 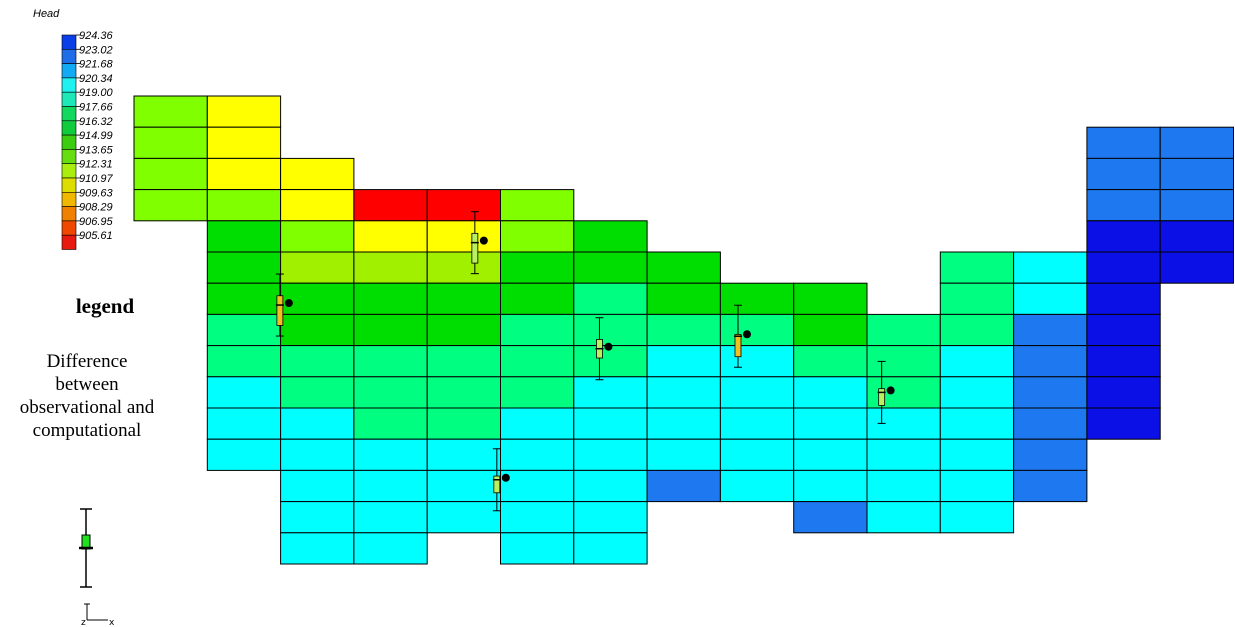 What do you see at coordinates (96, 236) in the screenshot?
I see `colorbar-label: 905.61` at bounding box center [96, 236].